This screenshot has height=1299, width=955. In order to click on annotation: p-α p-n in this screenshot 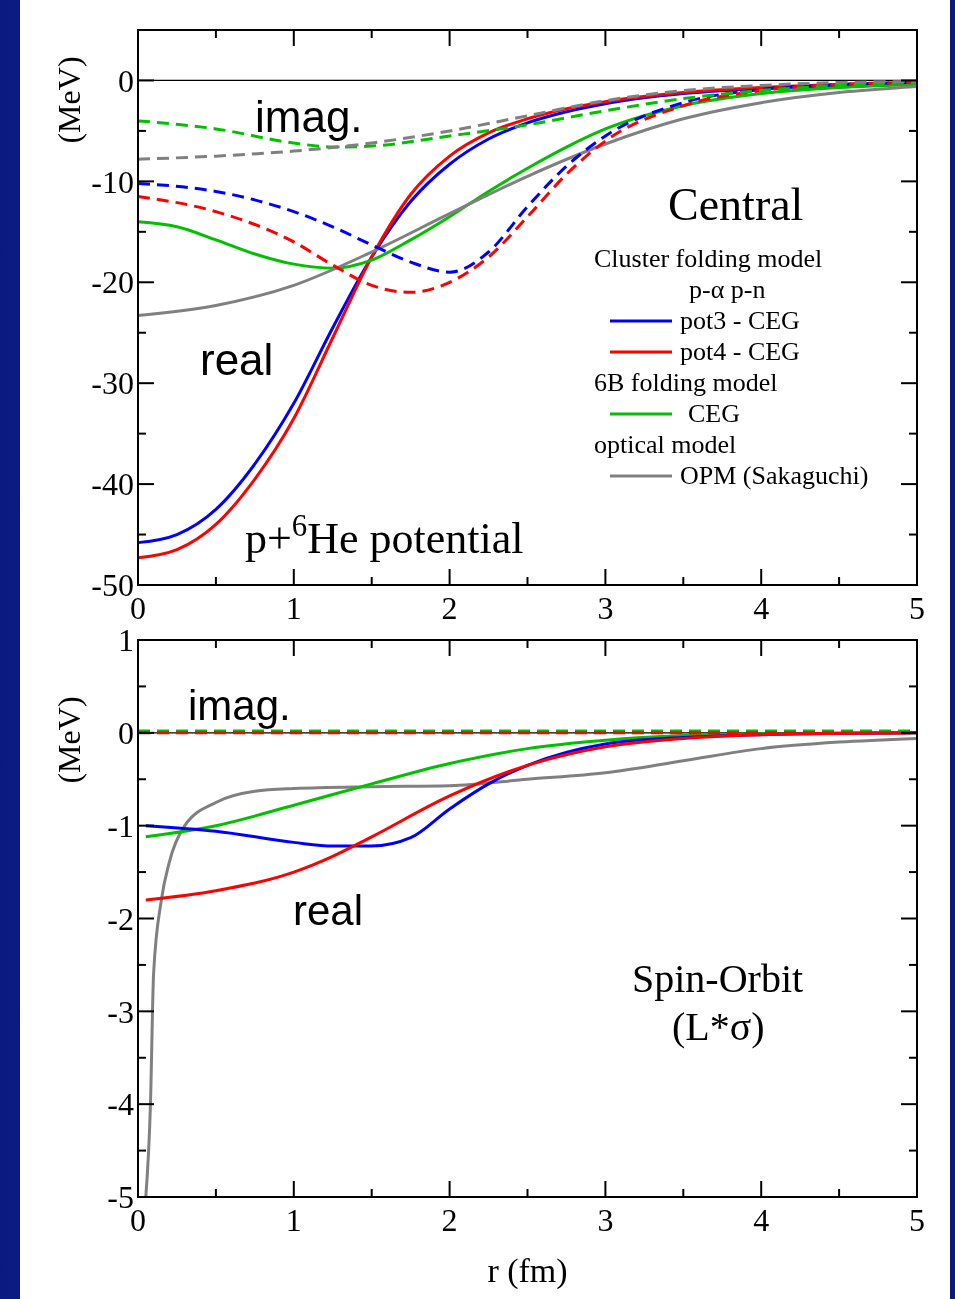, I will do `click(727, 289)`.